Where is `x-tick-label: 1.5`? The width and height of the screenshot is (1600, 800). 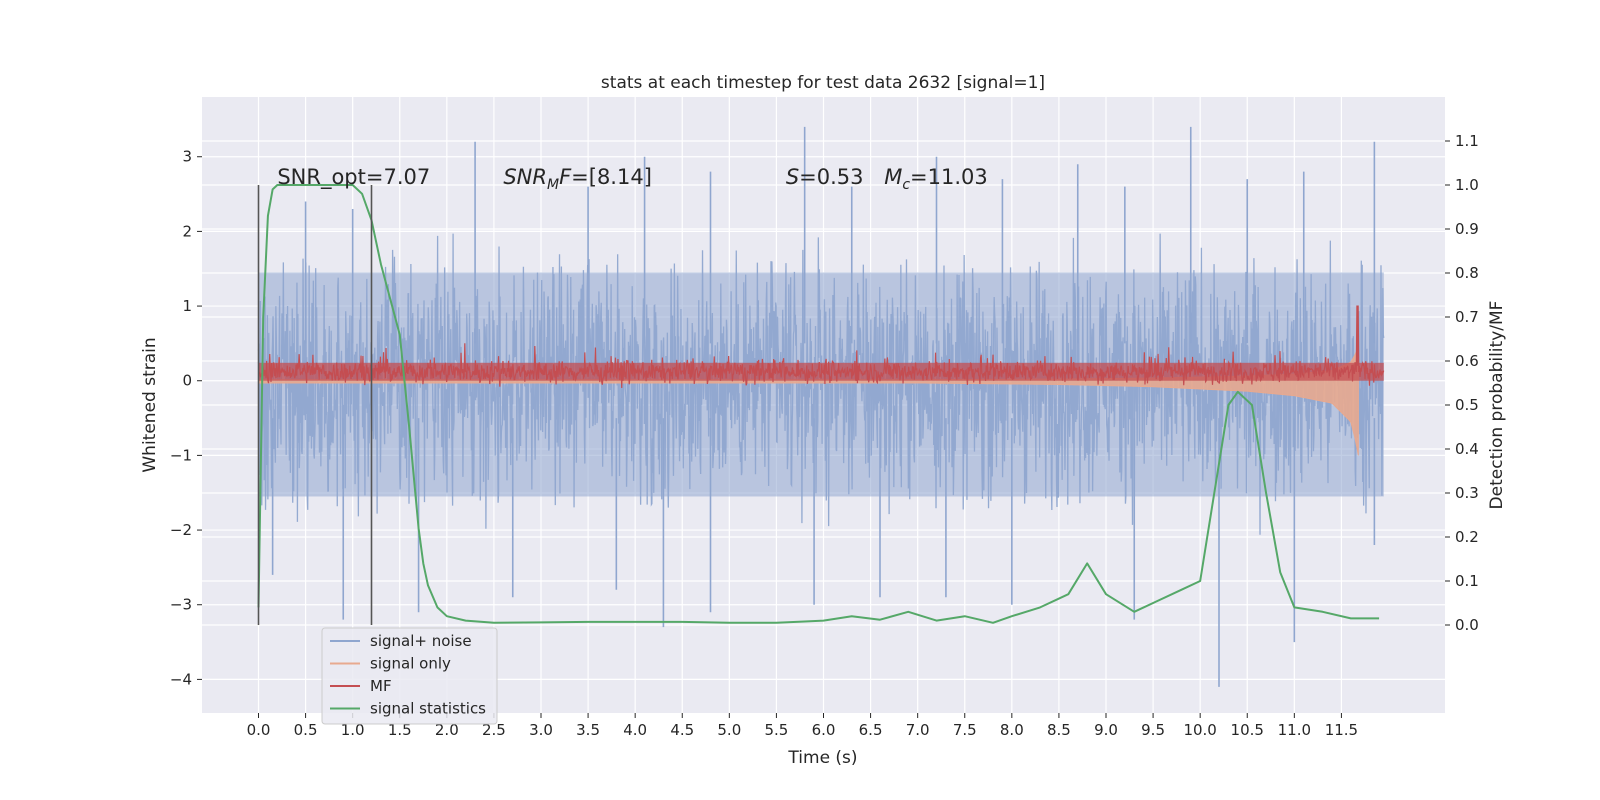 x-tick-label: 1.5 is located at coordinates (400, 730).